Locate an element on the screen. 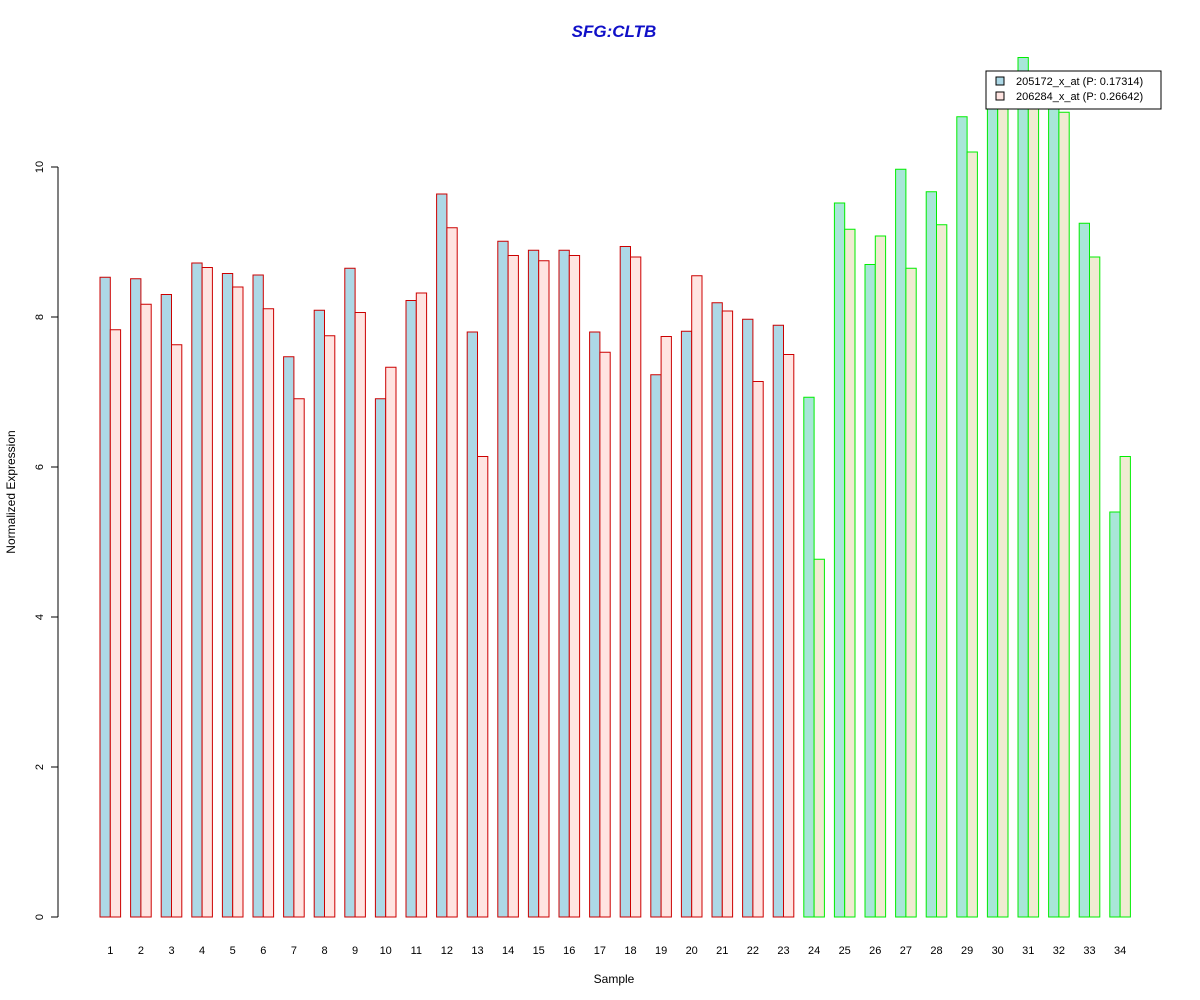  x-tick-label: 26 is located at coordinates (875, 951).